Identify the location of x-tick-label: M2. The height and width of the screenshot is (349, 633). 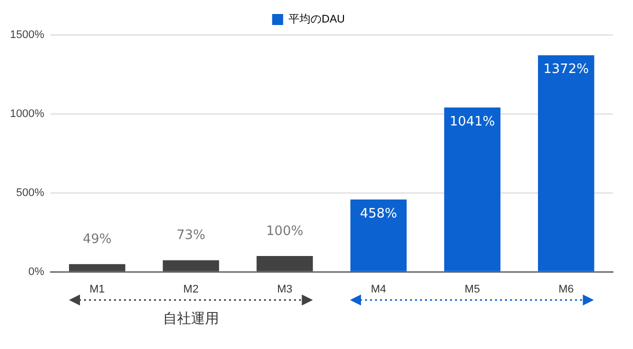
(191, 289).